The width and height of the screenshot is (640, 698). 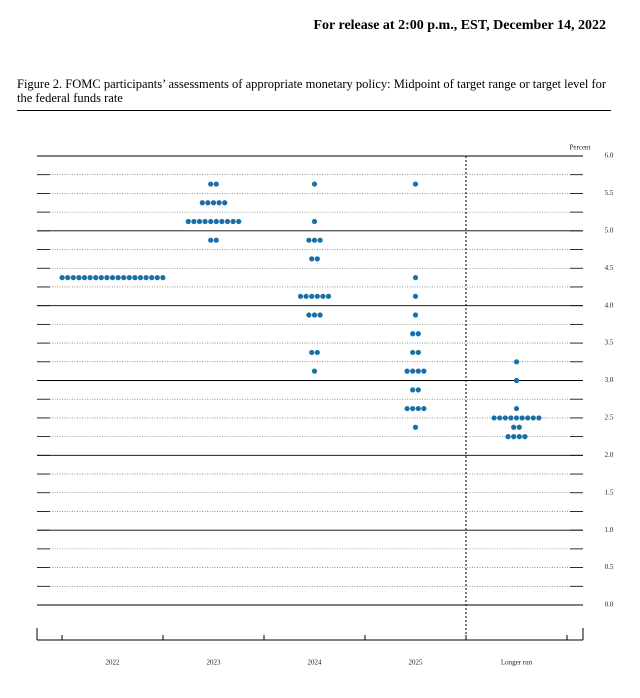 What do you see at coordinates (314, 110) in the screenshot?
I see `caption-rule` at bounding box center [314, 110].